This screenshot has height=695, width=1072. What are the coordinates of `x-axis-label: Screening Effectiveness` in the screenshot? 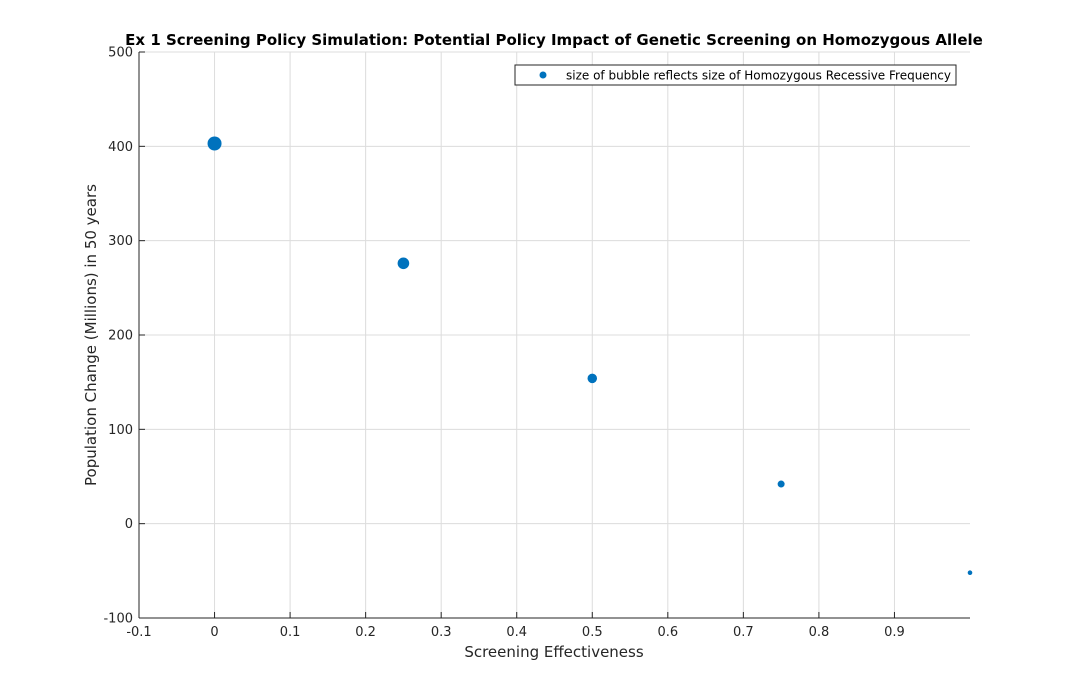 It's located at (554, 652).